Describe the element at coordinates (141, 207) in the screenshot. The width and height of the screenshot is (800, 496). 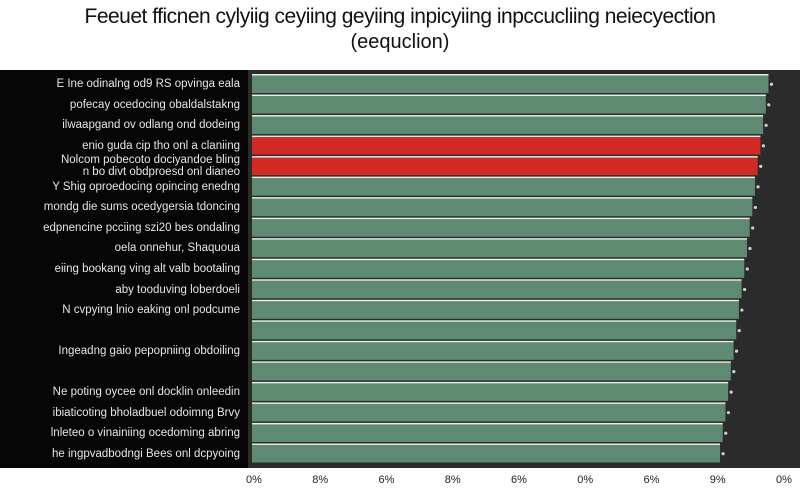
I see `category-label-7: mondg die sums ocedygersia tdoncing` at that location.